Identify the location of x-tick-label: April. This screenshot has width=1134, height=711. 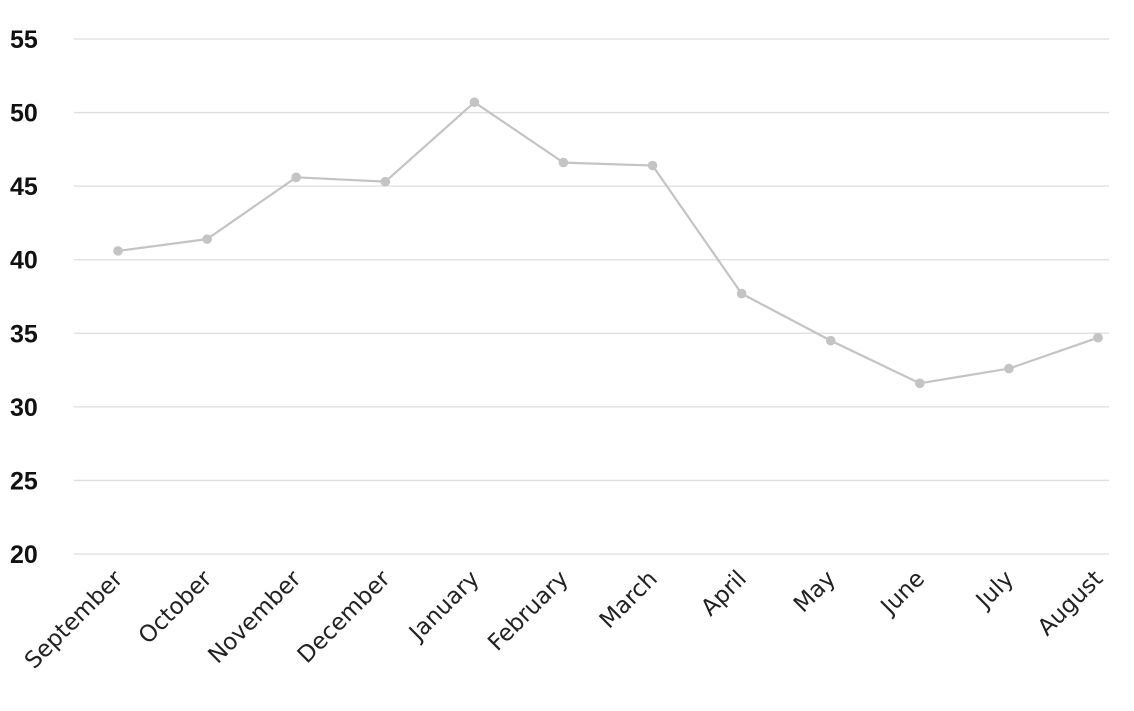
(724, 594).